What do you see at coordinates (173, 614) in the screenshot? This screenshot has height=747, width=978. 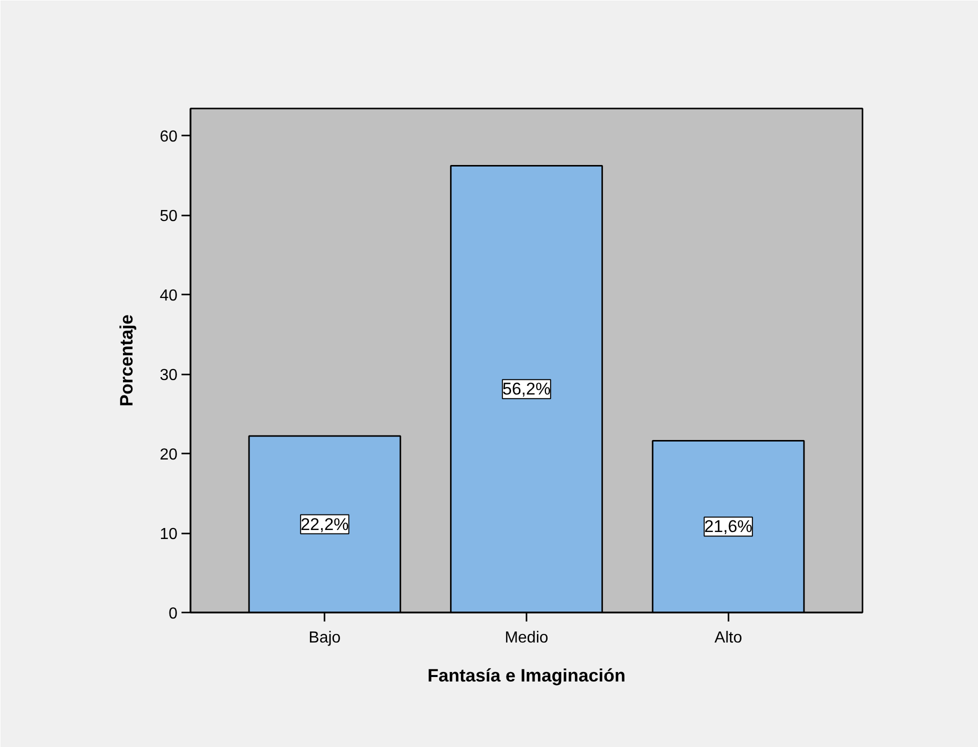 I see `y-tick-label: 0` at bounding box center [173, 614].